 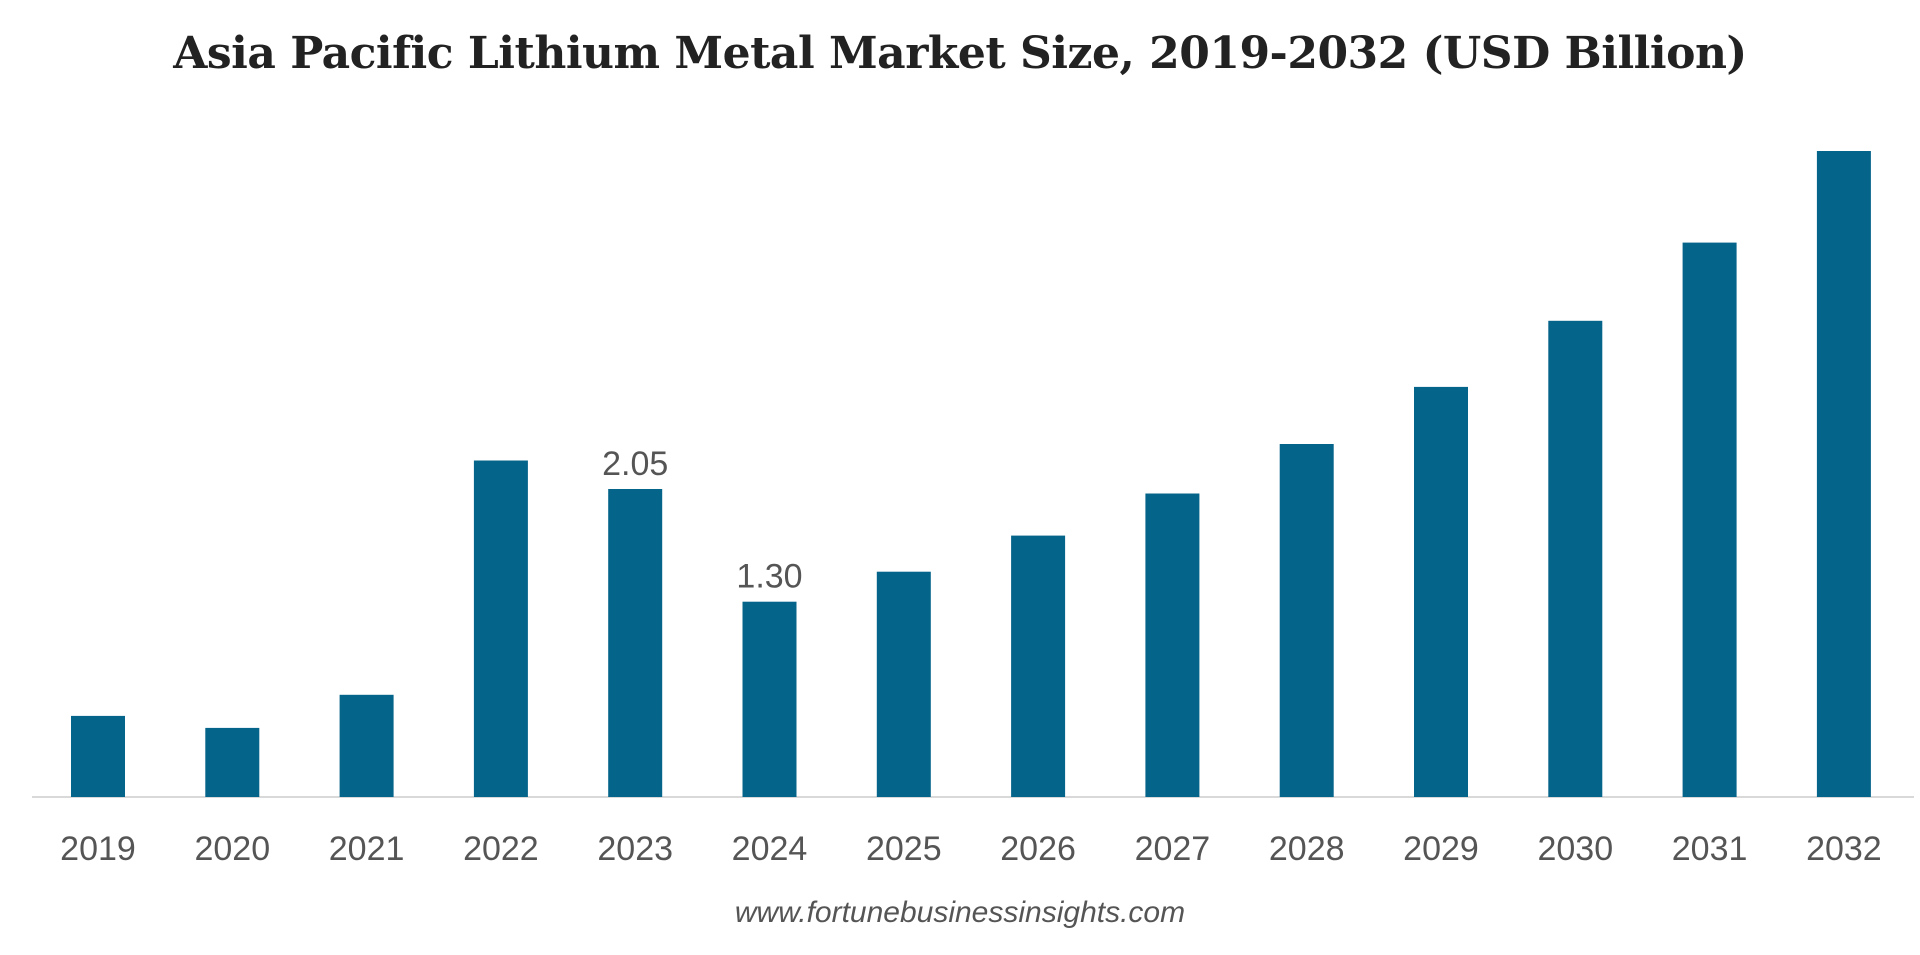 What do you see at coordinates (1709, 520) in the screenshot?
I see `bar-2031` at bounding box center [1709, 520].